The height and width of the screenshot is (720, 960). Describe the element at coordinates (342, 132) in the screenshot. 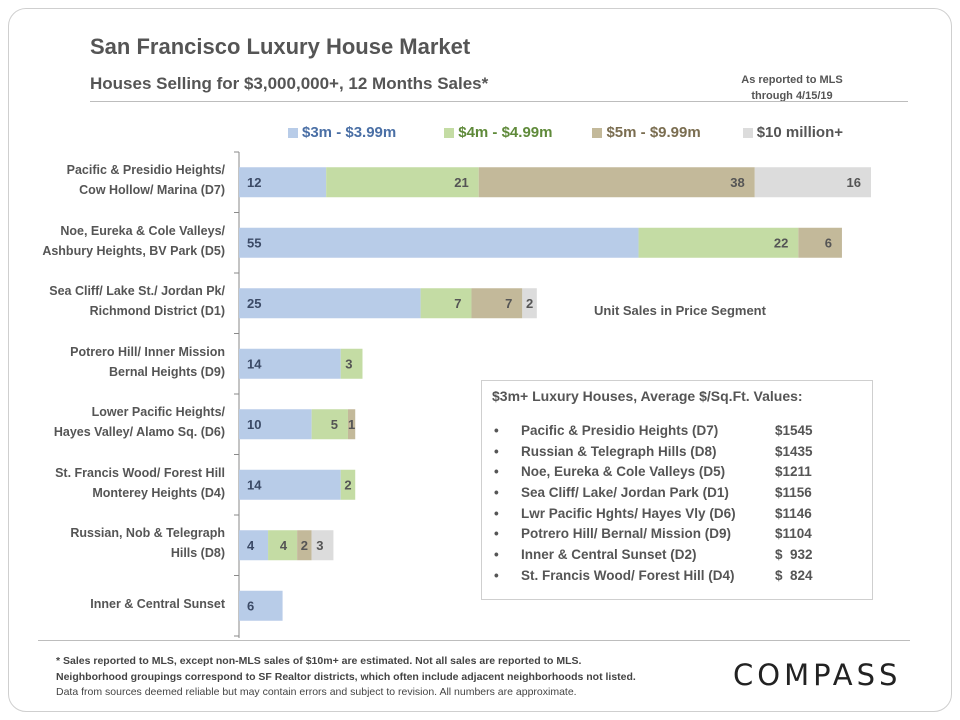

I see `legend-item-1: $3m - $3.99m` at that location.